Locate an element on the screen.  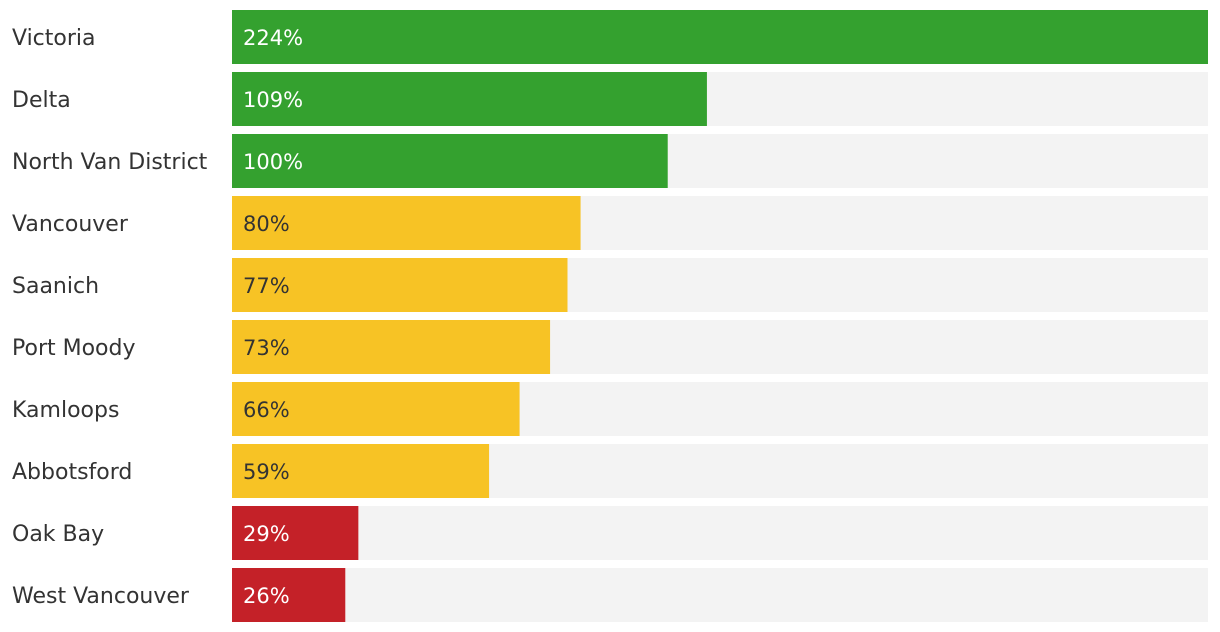
value-label-victoria: 224% is located at coordinates (273, 38).